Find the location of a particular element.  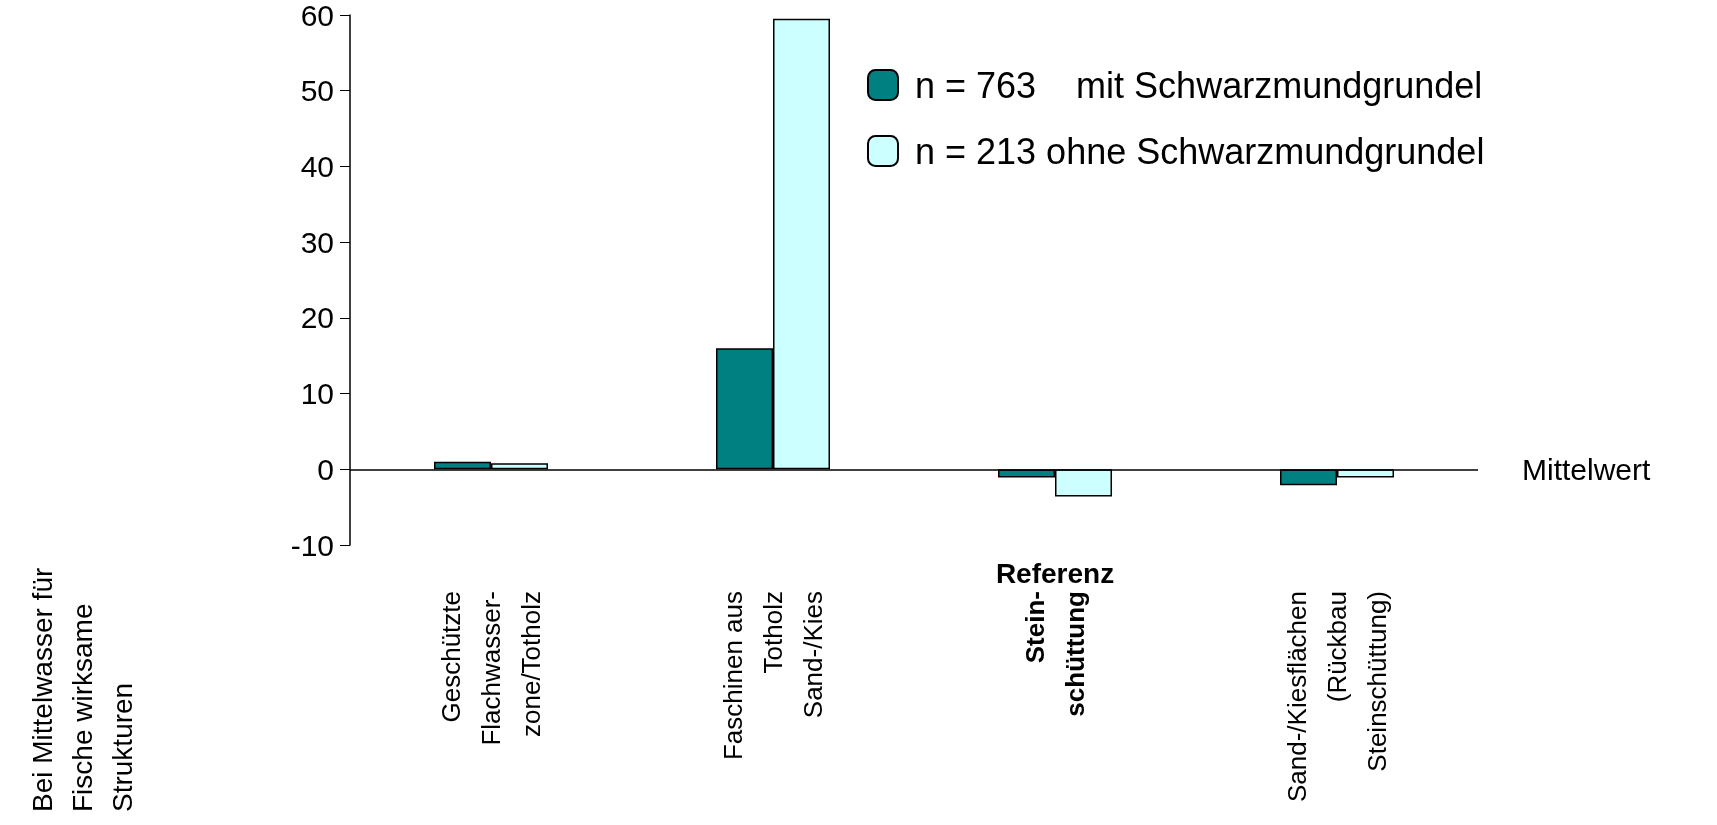

legend-label: n = 213 ohne Schwarzmundgrundel is located at coordinates (1200, 151).